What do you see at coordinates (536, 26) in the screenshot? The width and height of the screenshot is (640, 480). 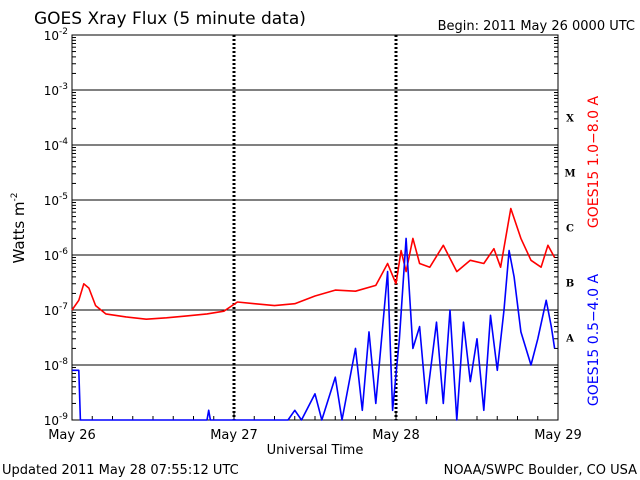 I see `begin-time: Begin: 2011 May 26 0000 UTC` at bounding box center [536, 26].